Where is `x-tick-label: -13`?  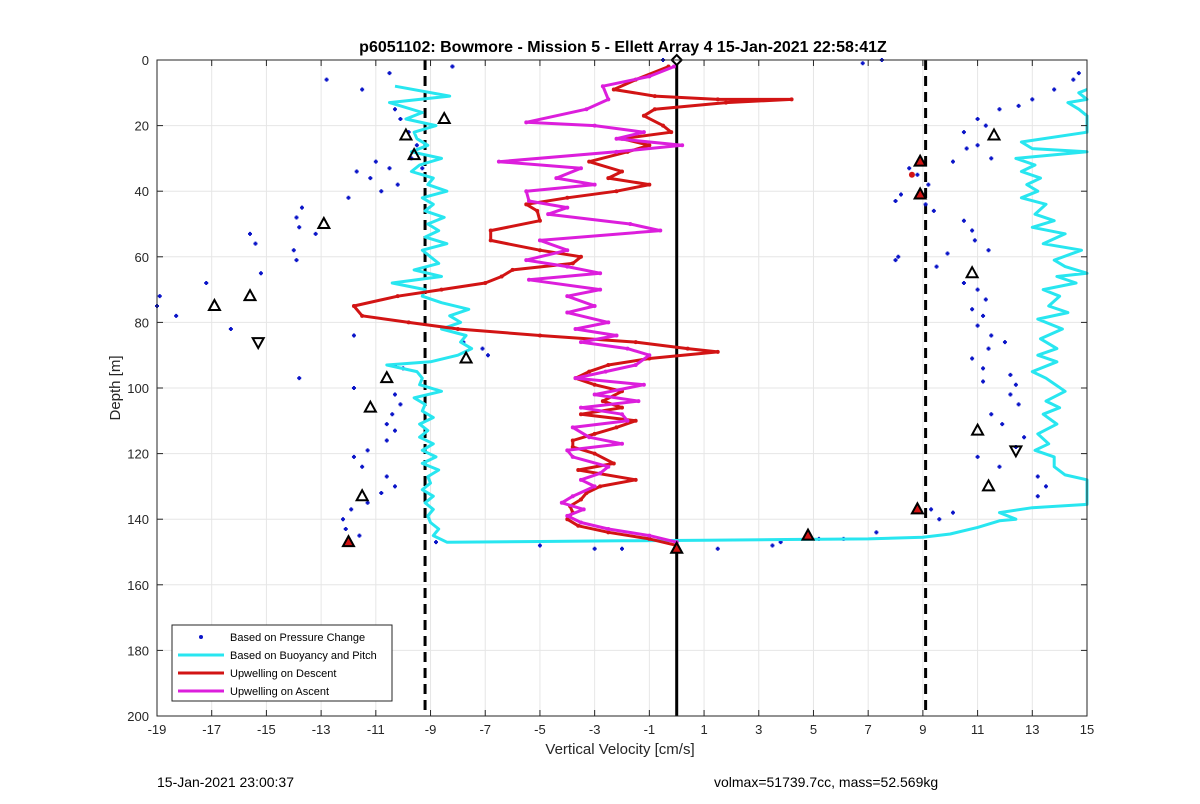 x-tick-label: -13 is located at coordinates (321, 729).